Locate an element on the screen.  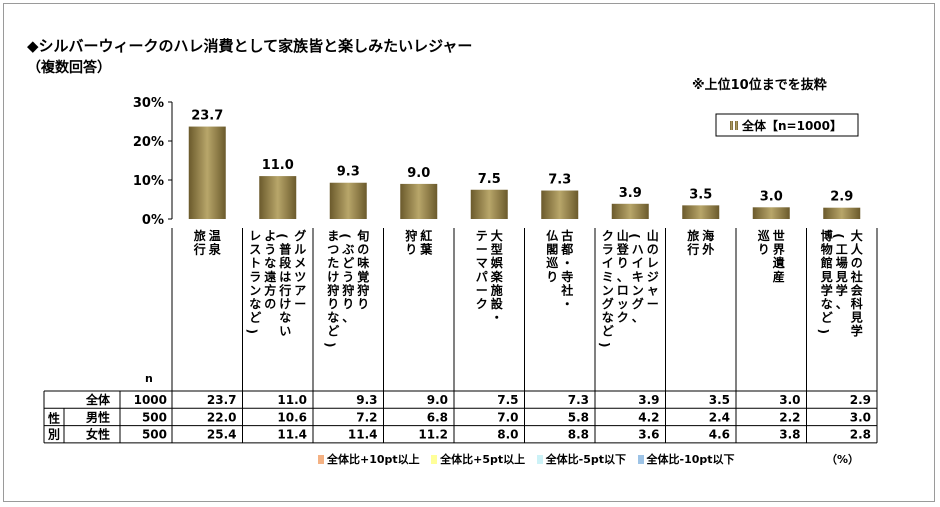
table-cell: 9.0 is located at coordinates (437, 400).